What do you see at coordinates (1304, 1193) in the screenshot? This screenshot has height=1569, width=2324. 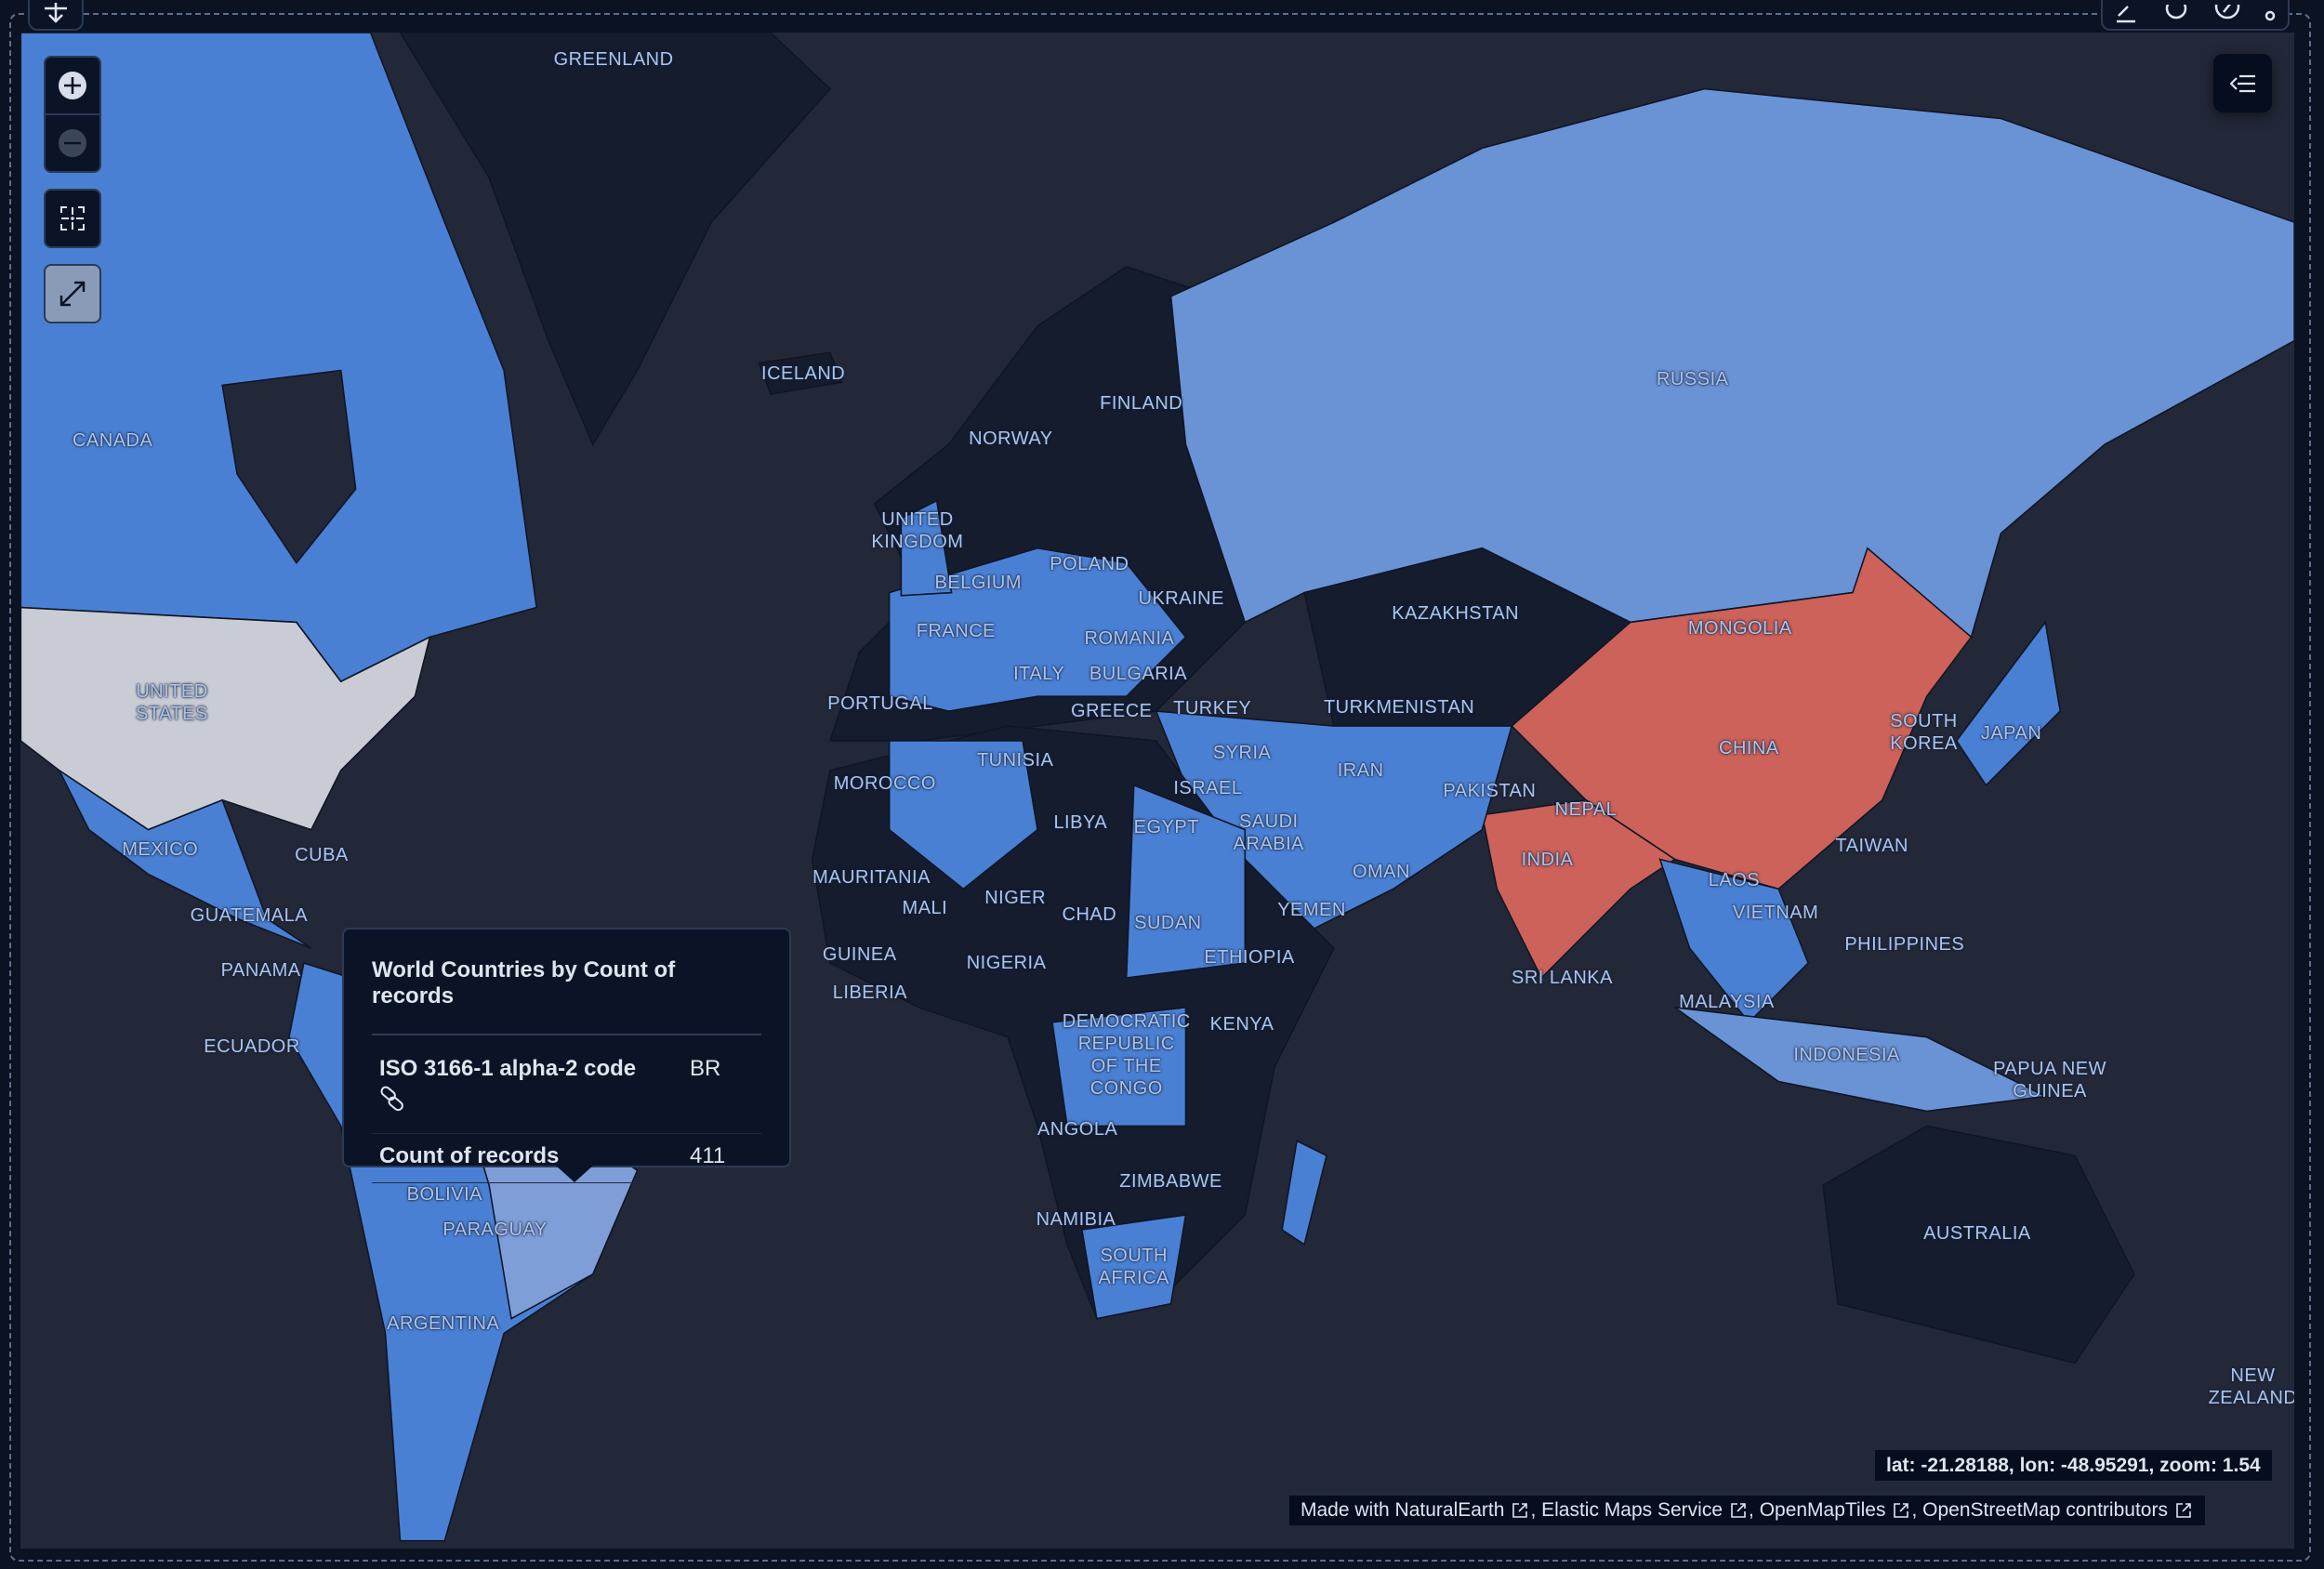 I see `country-shape-madagascar` at bounding box center [1304, 1193].